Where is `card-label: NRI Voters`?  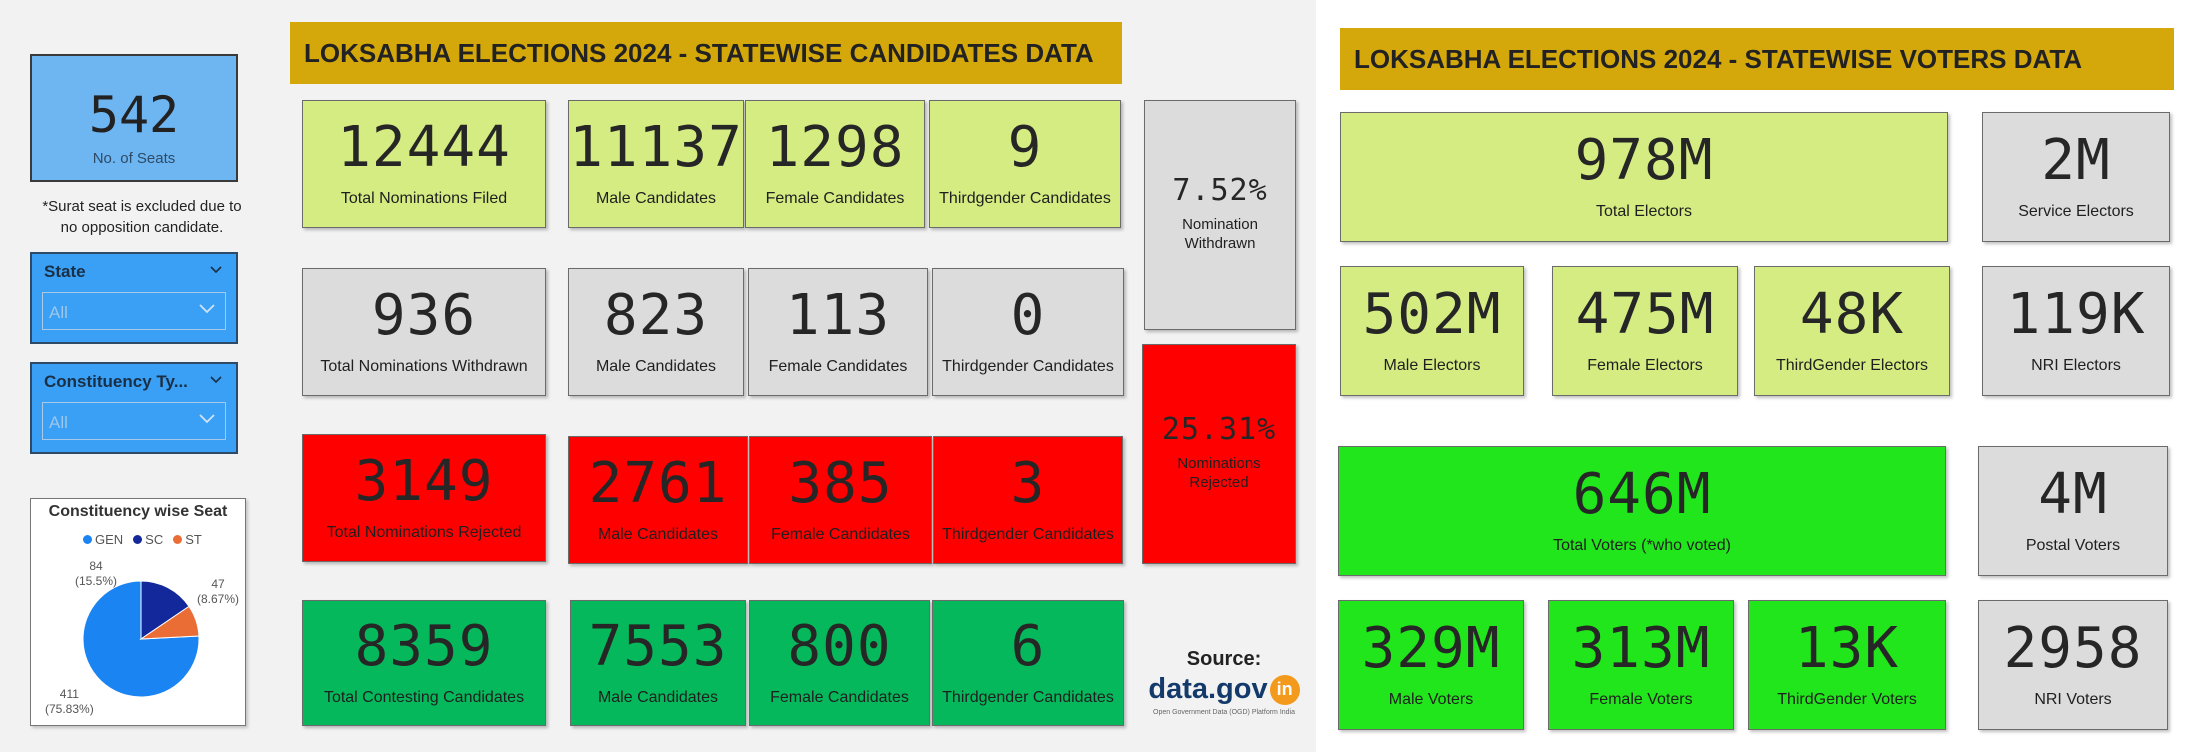
card-label: NRI Voters is located at coordinates (2073, 699).